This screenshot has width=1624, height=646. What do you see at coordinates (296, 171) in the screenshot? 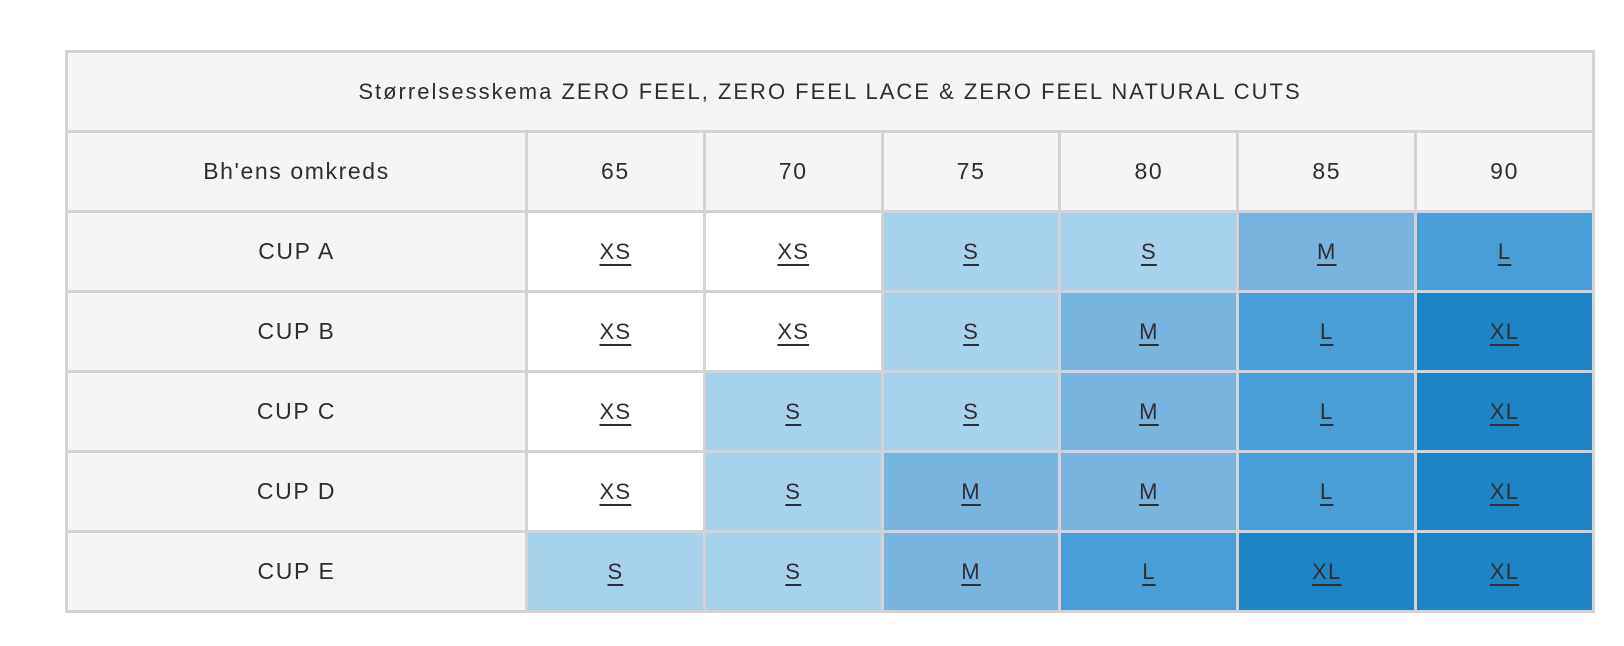
I see `header-band-label: Bh'ens omkreds` at bounding box center [296, 171].